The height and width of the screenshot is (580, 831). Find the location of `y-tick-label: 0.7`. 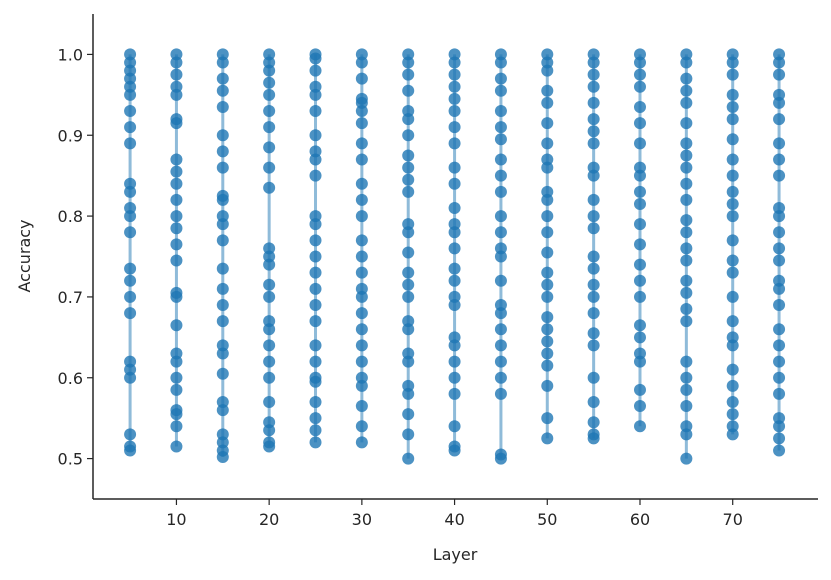

y-tick-label: 0.7 is located at coordinates (70, 297).